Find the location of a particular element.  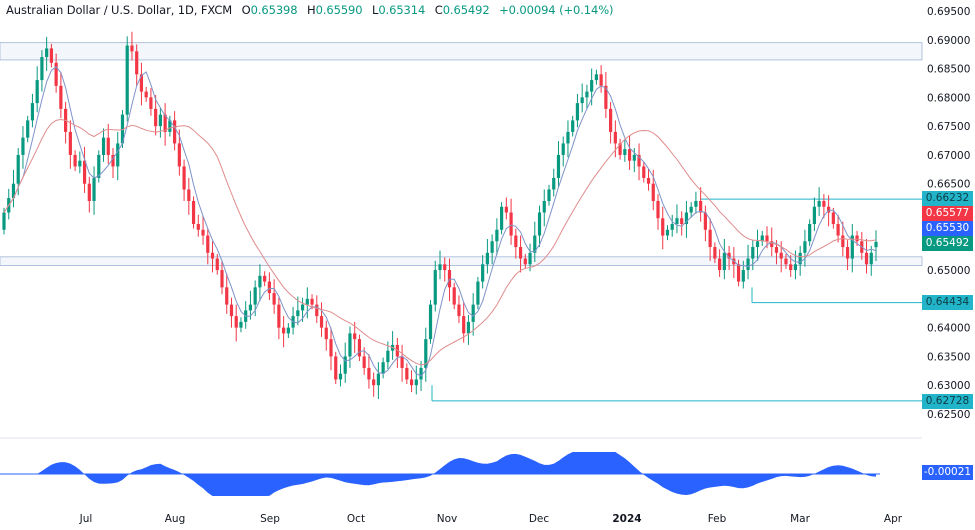

time-tick: Dec is located at coordinates (539, 519).